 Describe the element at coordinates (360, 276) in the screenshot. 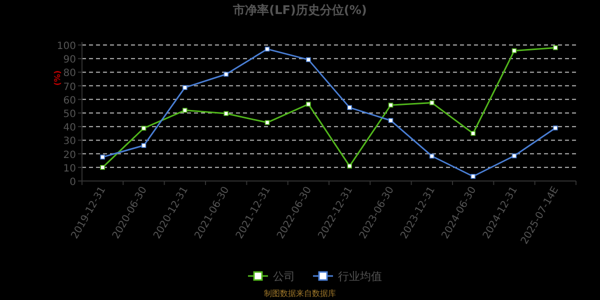

I see `legend-label: 行业均值` at that location.